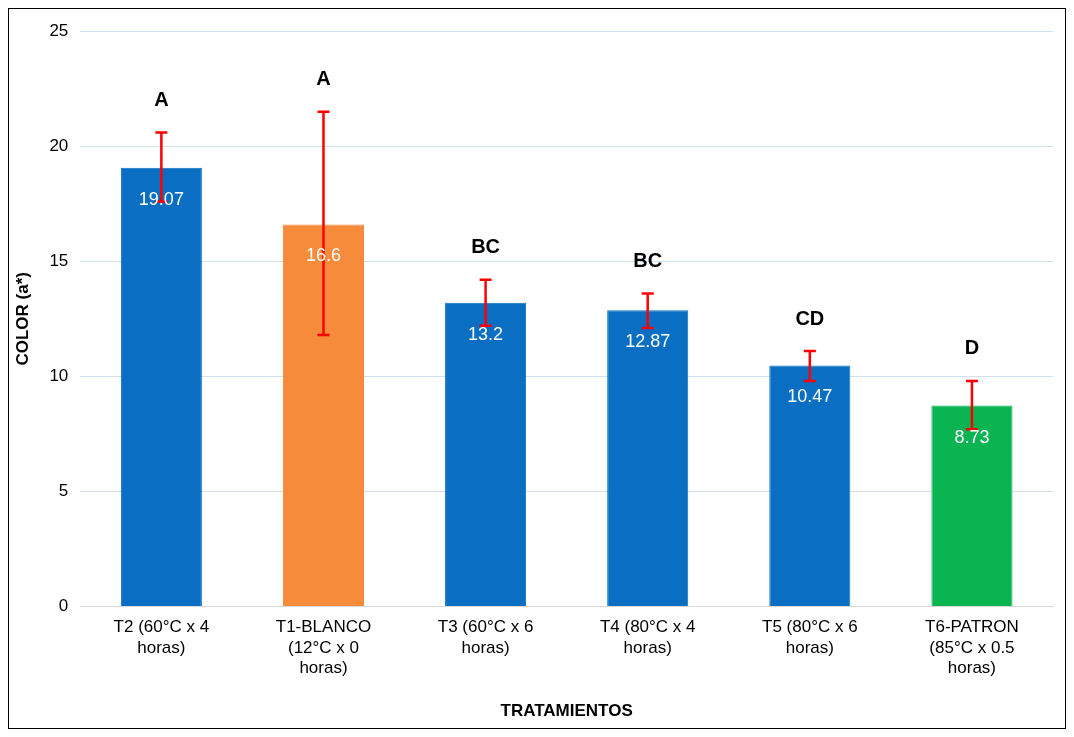  I want to click on y-tick-label: 25, so click(59, 30).